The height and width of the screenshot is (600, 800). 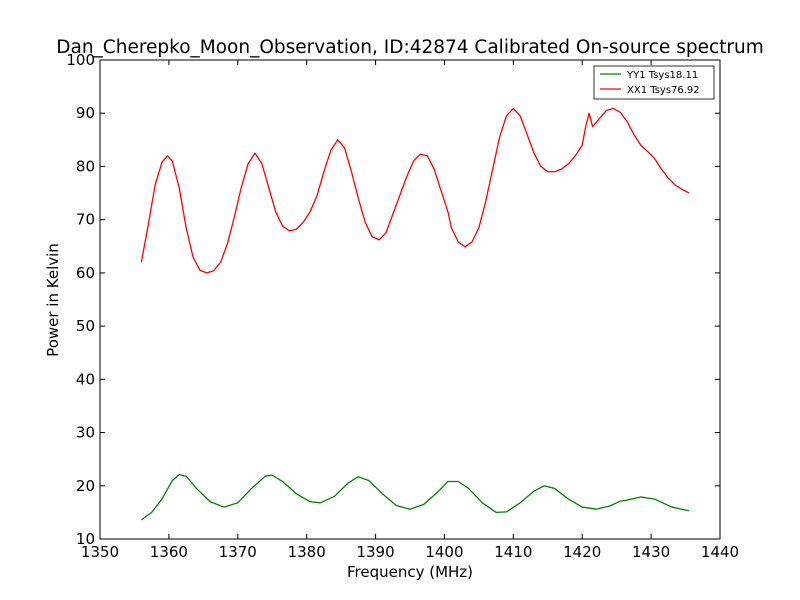 I want to click on y-tick-label: 60, so click(x=85, y=273).